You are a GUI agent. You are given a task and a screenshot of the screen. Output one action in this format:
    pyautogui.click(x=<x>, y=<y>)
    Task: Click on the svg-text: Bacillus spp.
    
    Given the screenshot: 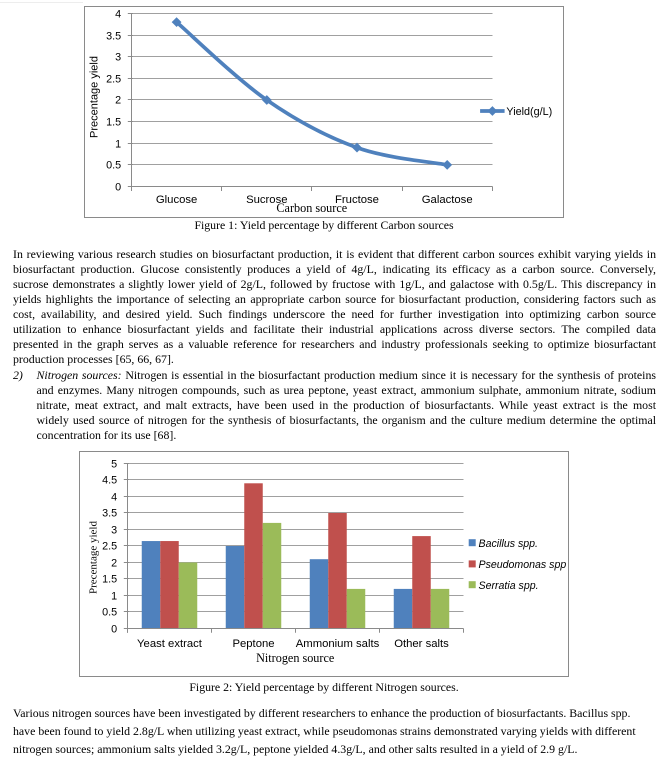 What is the action you would take?
    pyautogui.click(x=508, y=544)
    